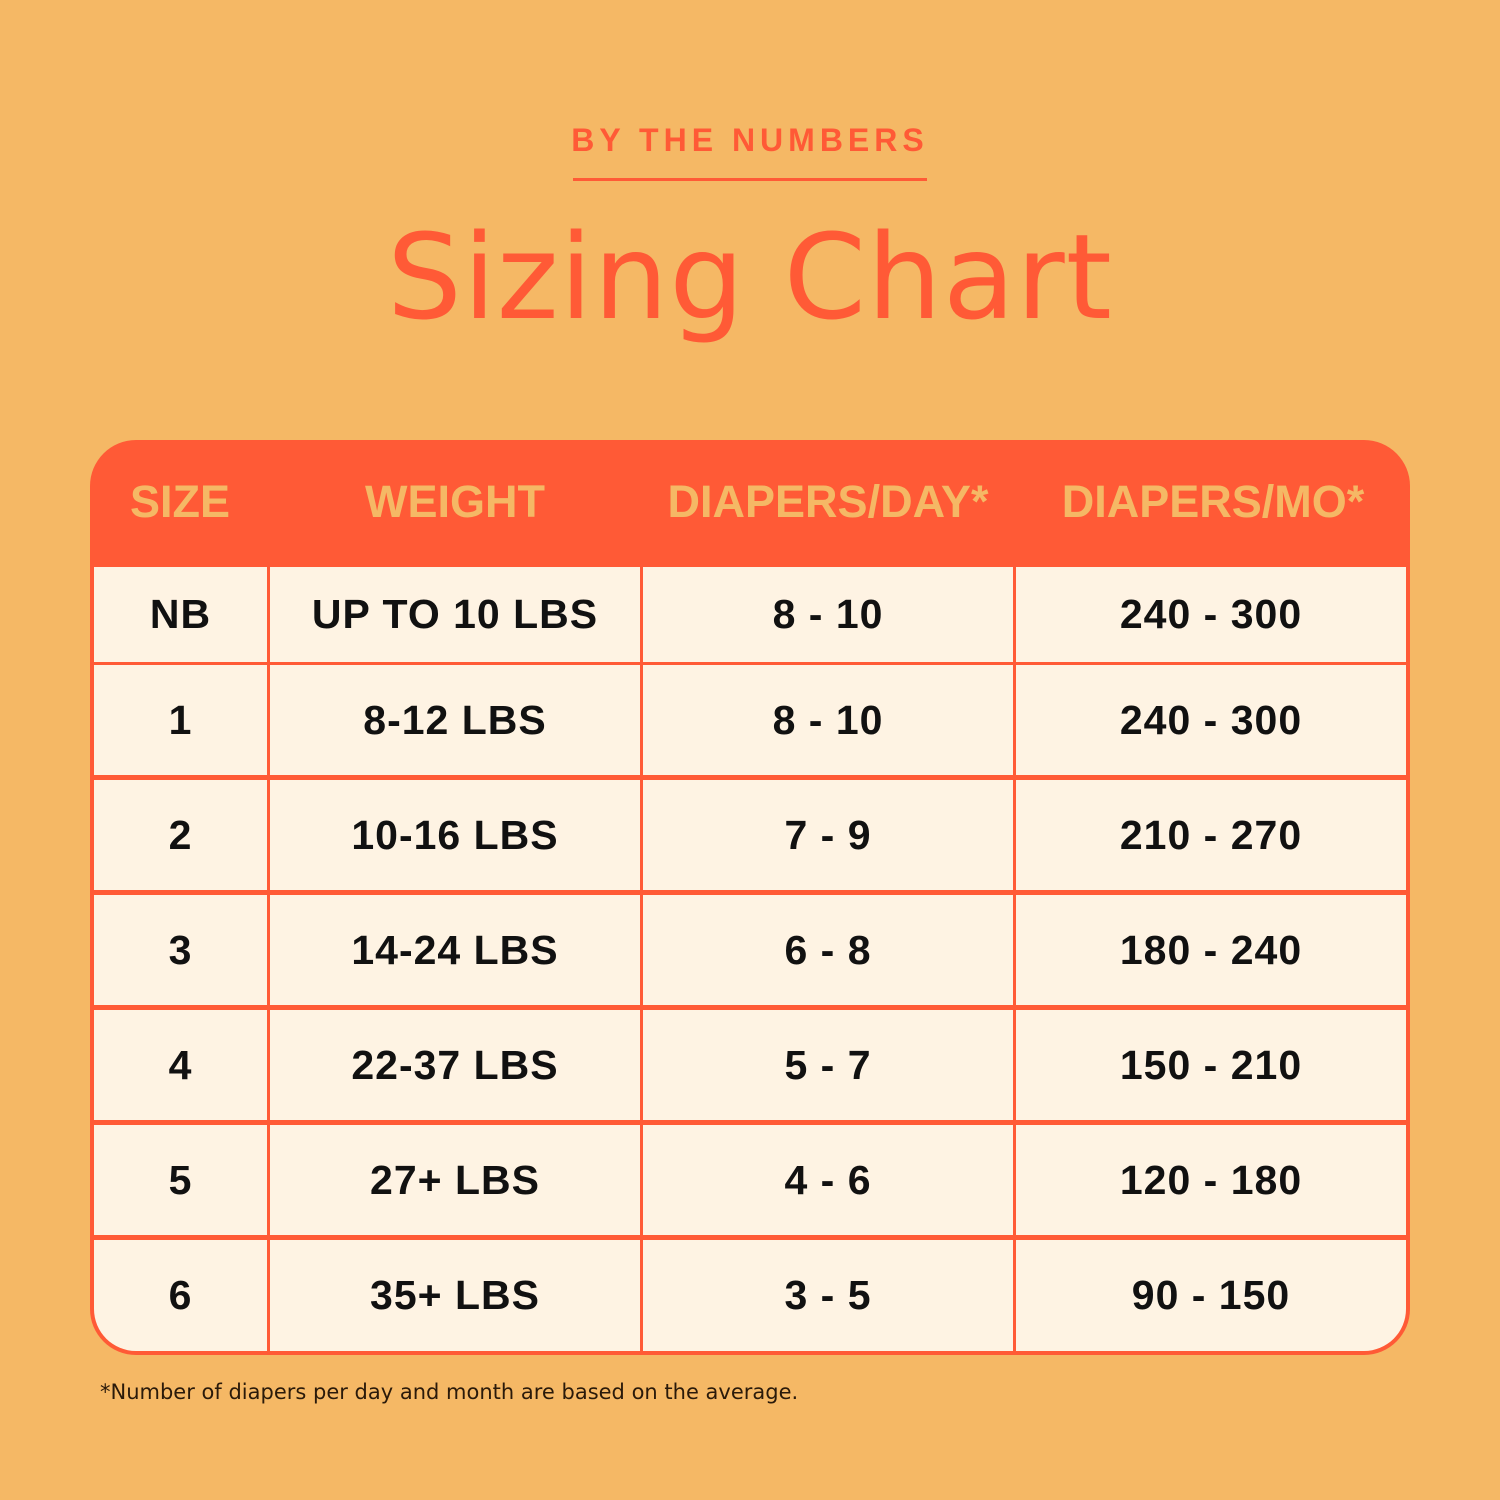 This screenshot has width=1500, height=1500. What do you see at coordinates (1211, 1180) in the screenshot?
I see `table-cell: 120 - 180` at bounding box center [1211, 1180].